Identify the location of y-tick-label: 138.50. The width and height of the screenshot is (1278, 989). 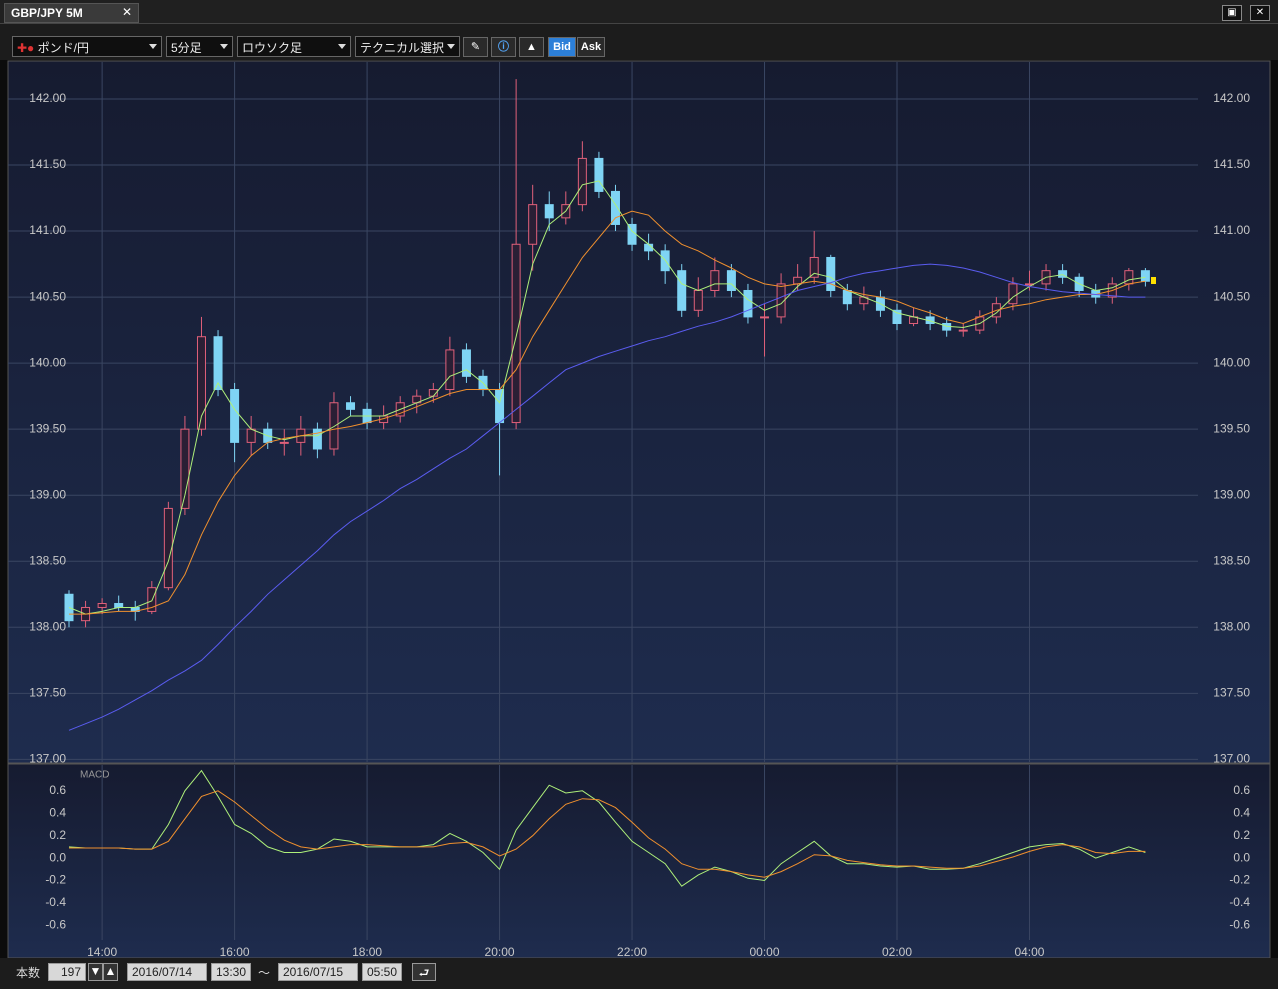
(47, 560).